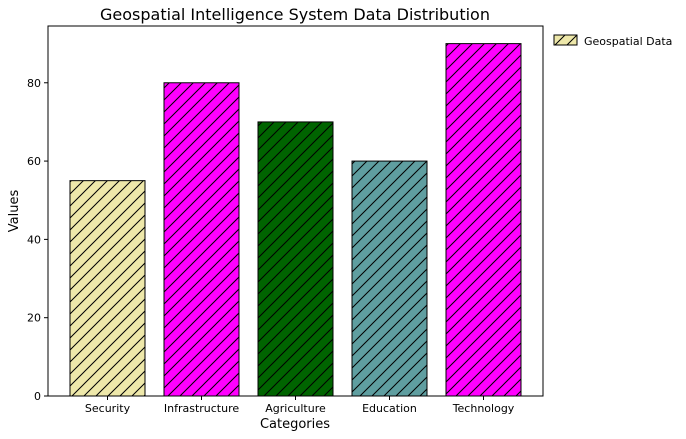 The image size is (686, 439). I want to click on bar-hatch-technology, so click(483, 219).